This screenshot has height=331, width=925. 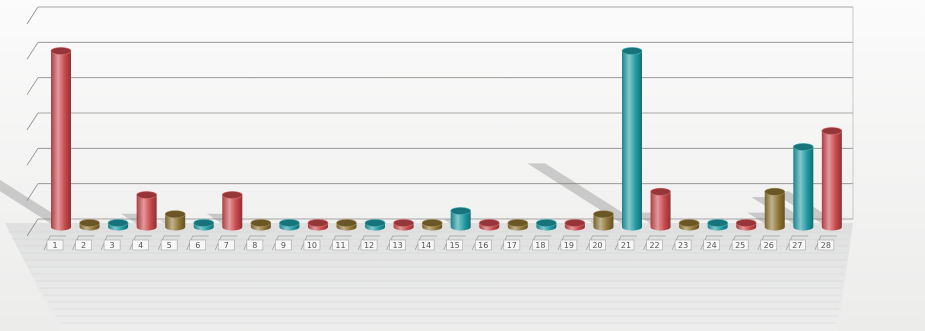 What do you see at coordinates (769, 245) in the screenshot?
I see `tick-text: 26` at bounding box center [769, 245].